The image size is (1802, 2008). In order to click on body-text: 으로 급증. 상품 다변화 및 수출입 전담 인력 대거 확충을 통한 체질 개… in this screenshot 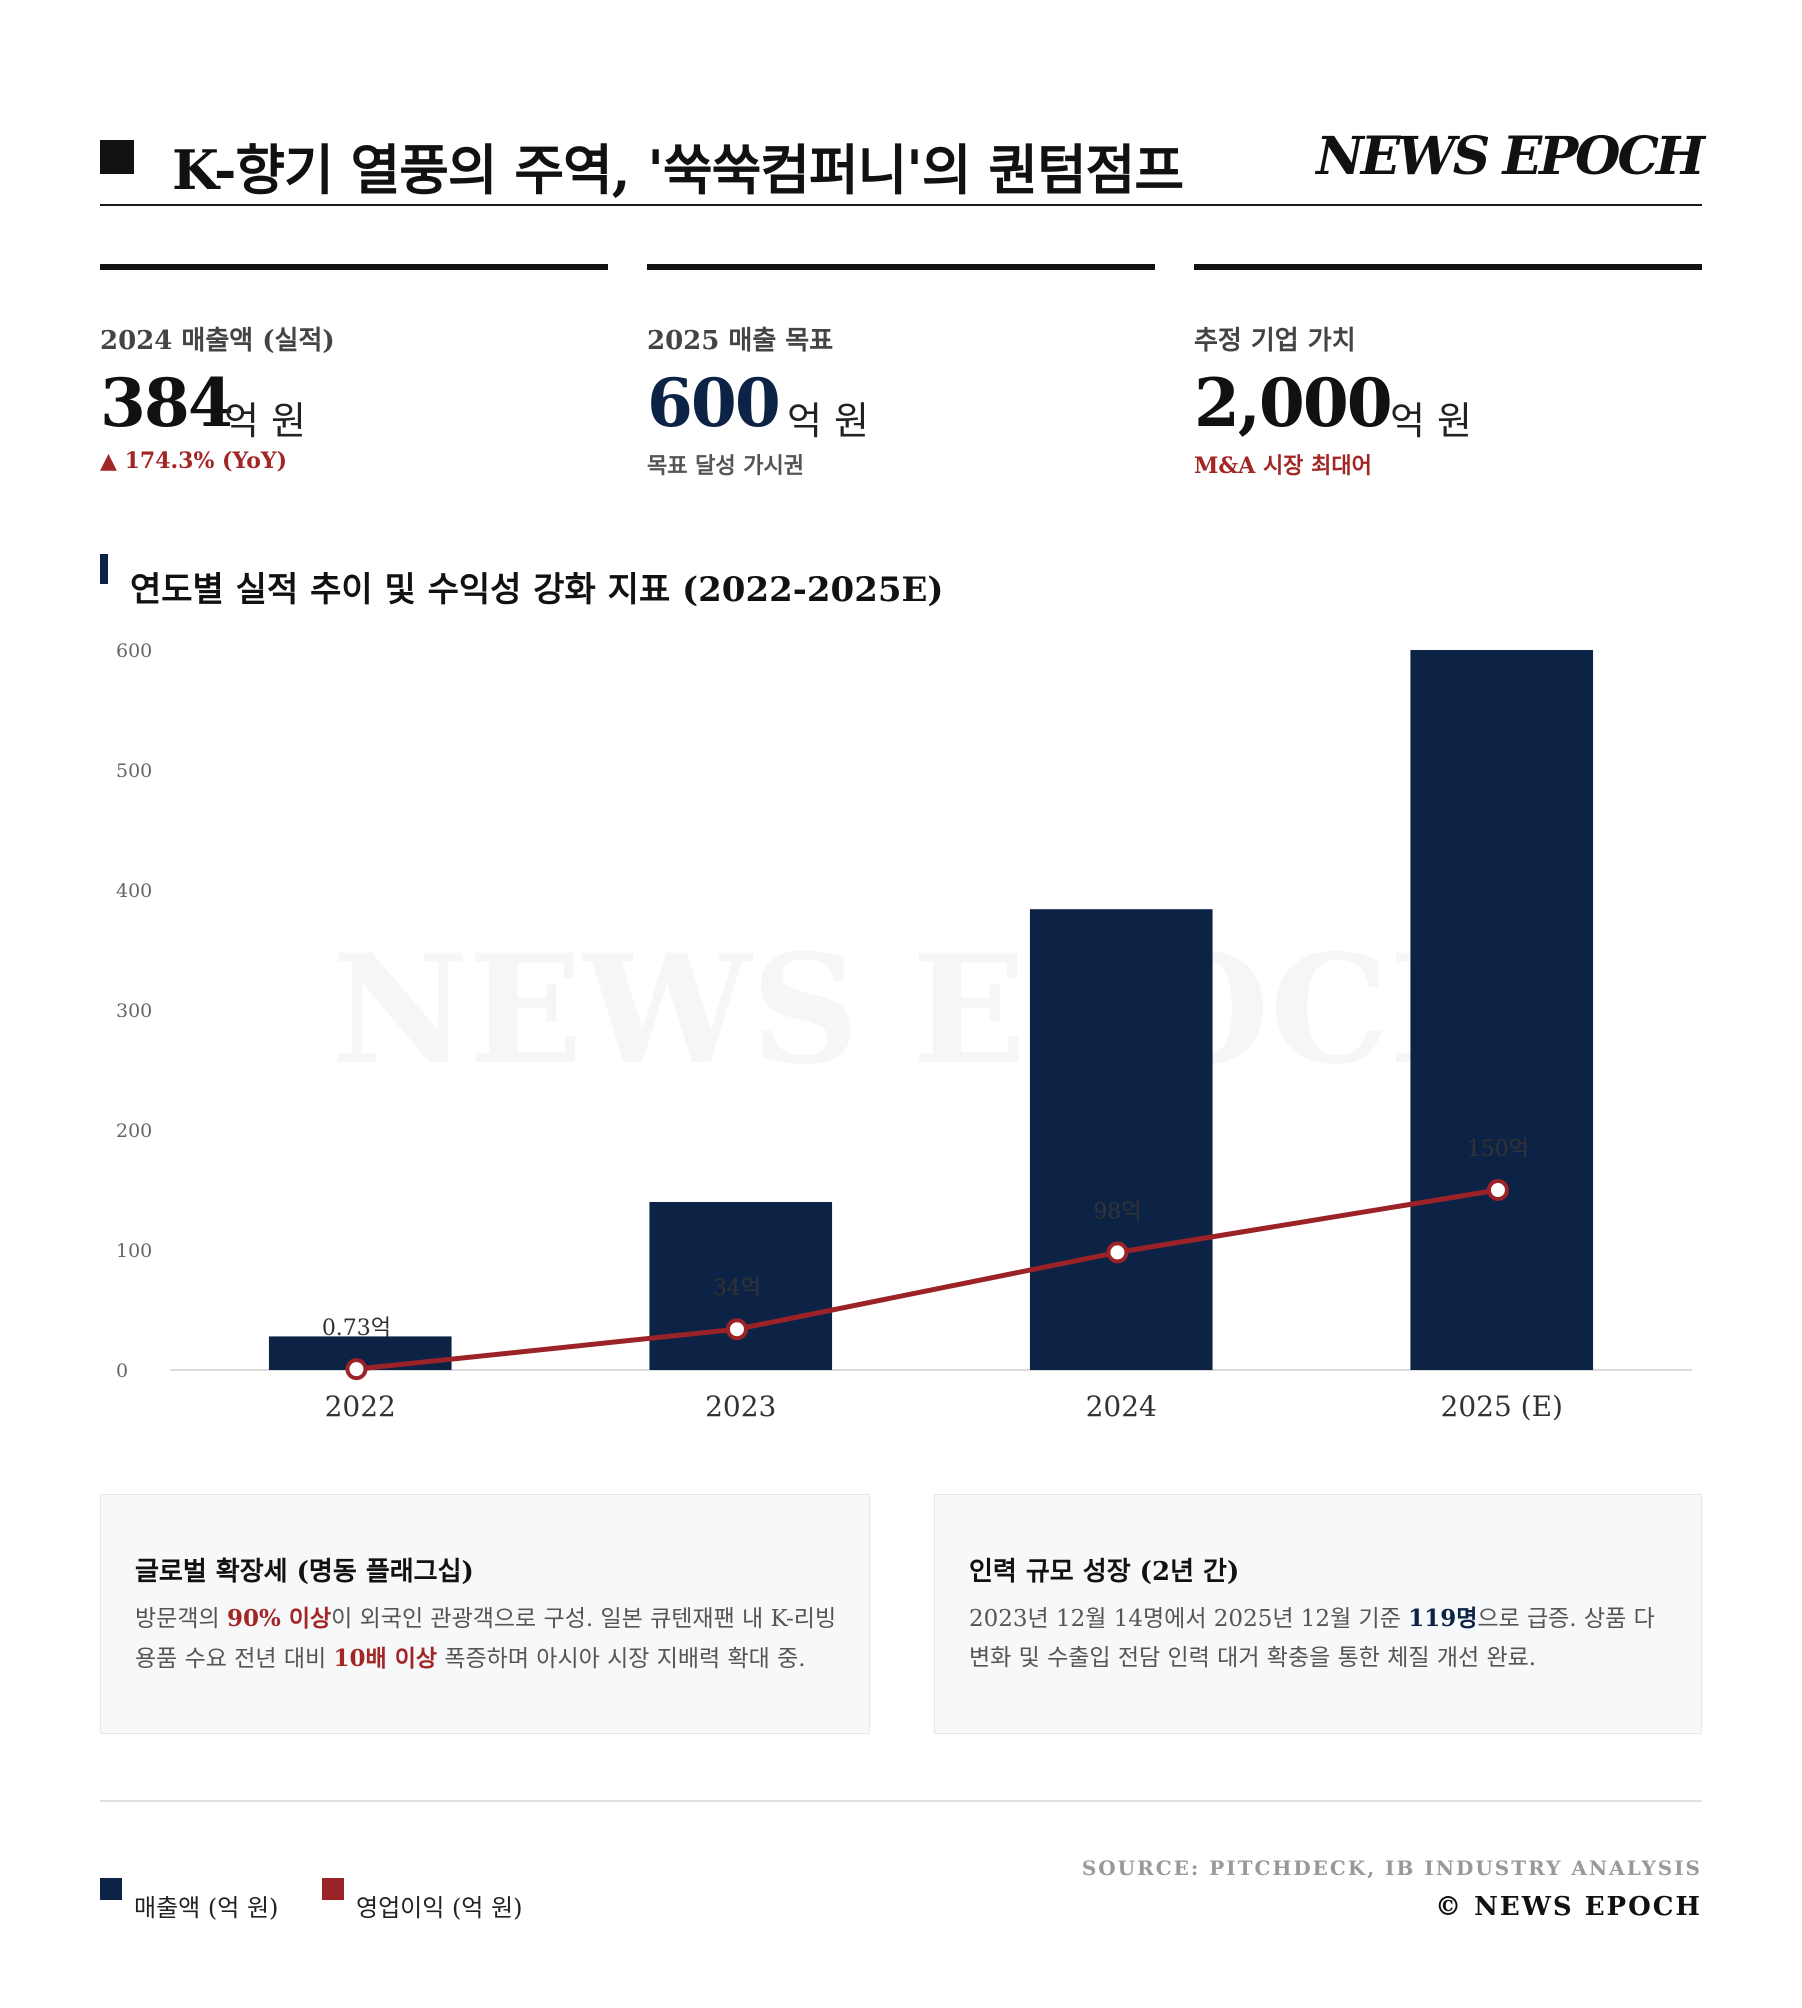, I will do `click(1312, 1638)`.